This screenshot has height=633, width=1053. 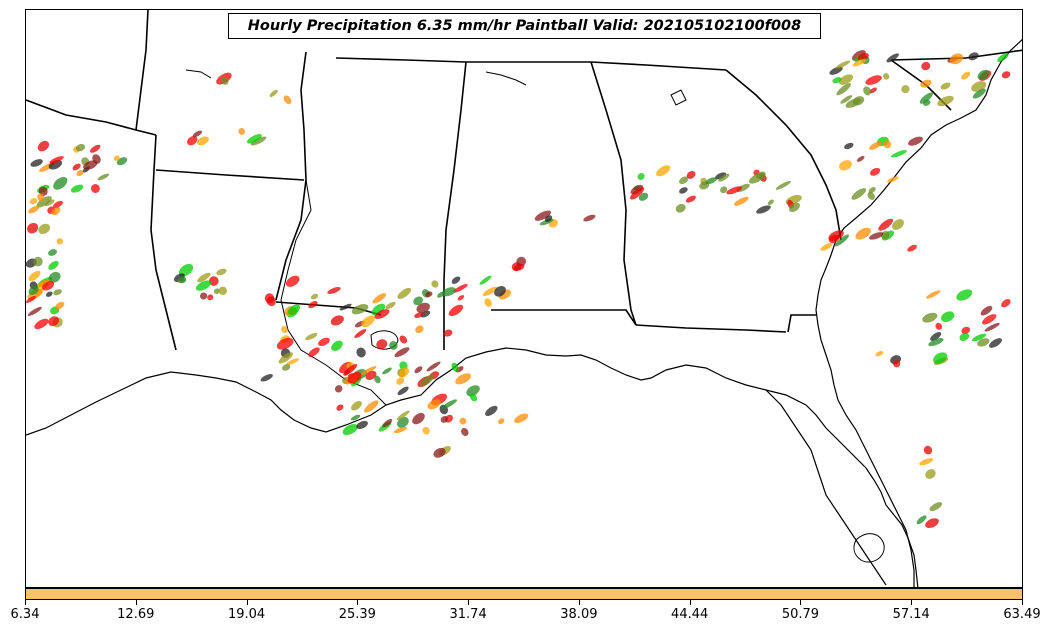 I want to click on colorbar-tick-label: 19.04, so click(x=246, y=614).